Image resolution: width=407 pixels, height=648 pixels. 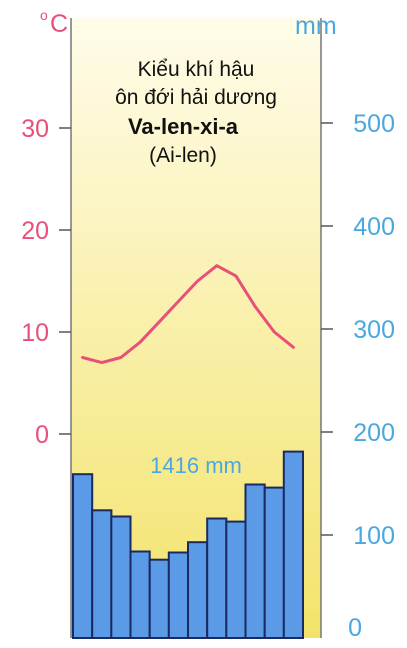 I want to click on right-axis-ticks: 0 100 200 300 400 500, so click(x=358, y=376).